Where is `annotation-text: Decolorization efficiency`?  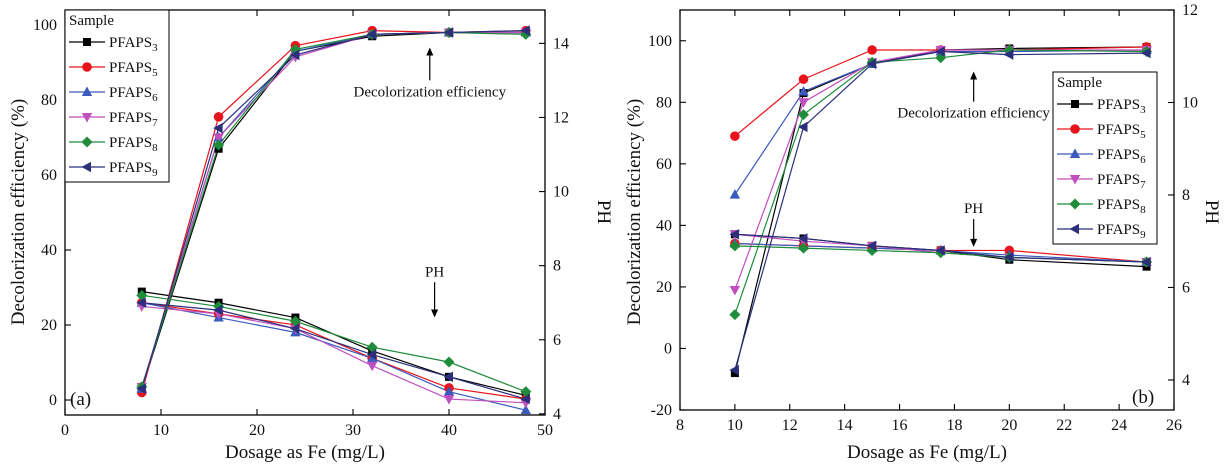
annotation-text: Decolorization efficiency is located at coordinates (973, 114).